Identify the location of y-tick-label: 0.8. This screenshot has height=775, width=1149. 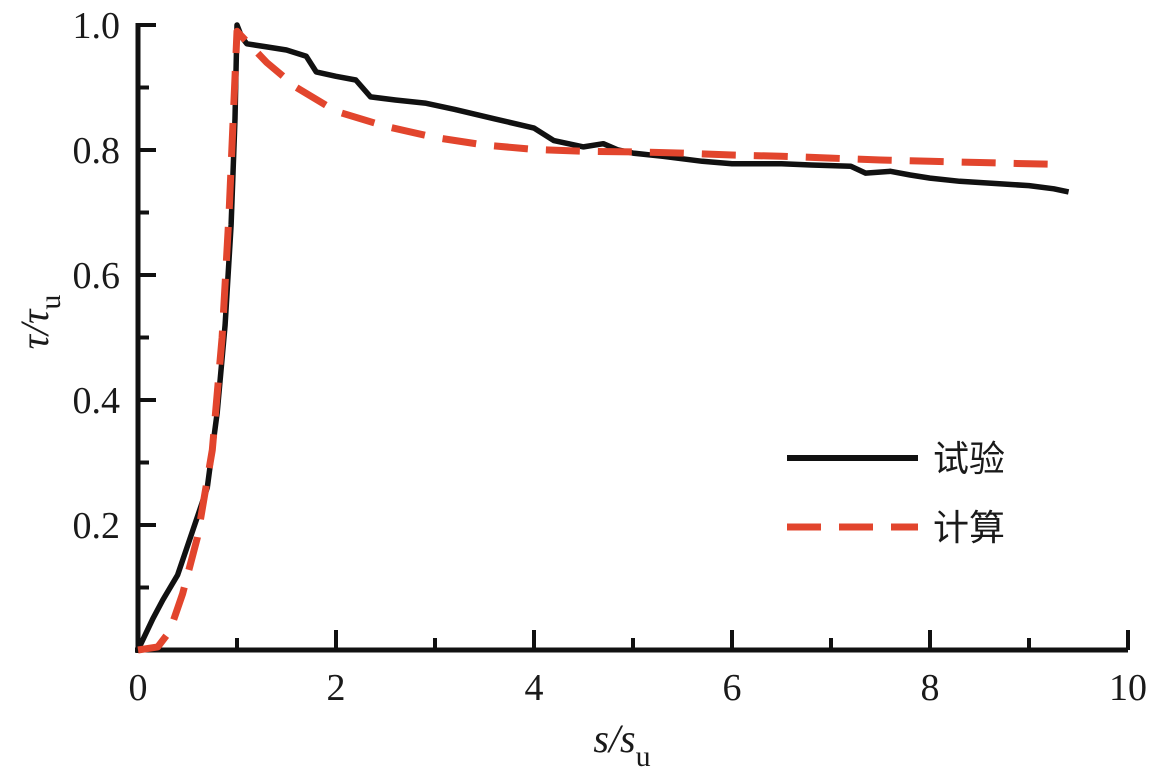
(97, 151).